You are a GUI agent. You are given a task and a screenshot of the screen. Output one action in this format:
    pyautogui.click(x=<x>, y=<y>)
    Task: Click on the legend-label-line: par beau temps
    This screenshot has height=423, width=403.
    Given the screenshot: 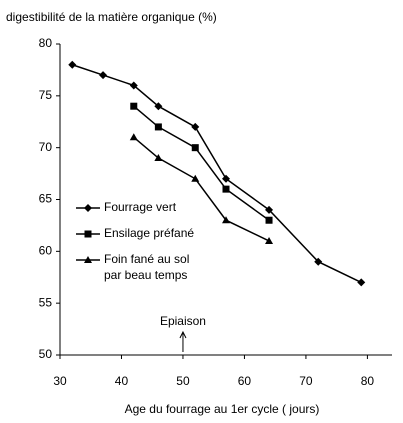 What is the action you would take?
    pyautogui.click(x=145, y=275)
    